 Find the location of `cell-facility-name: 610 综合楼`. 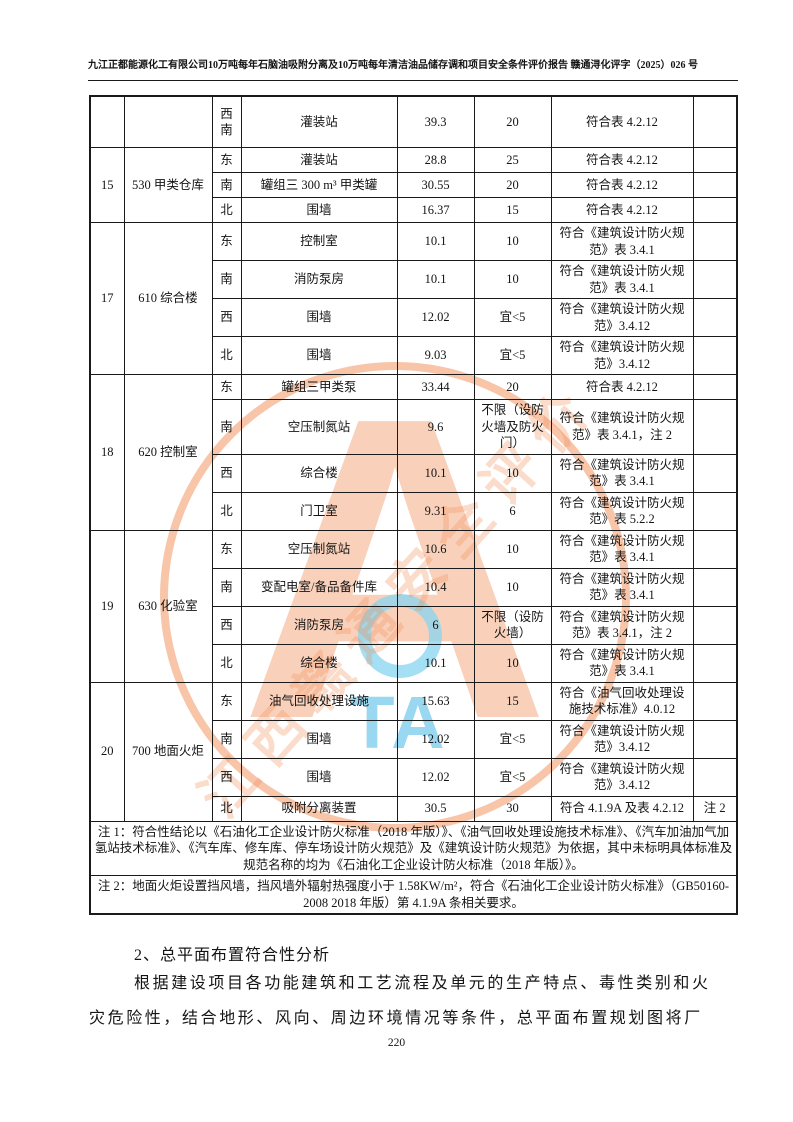

cell-facility-name: 610 综合楼 is located at coordinates (168, 298).